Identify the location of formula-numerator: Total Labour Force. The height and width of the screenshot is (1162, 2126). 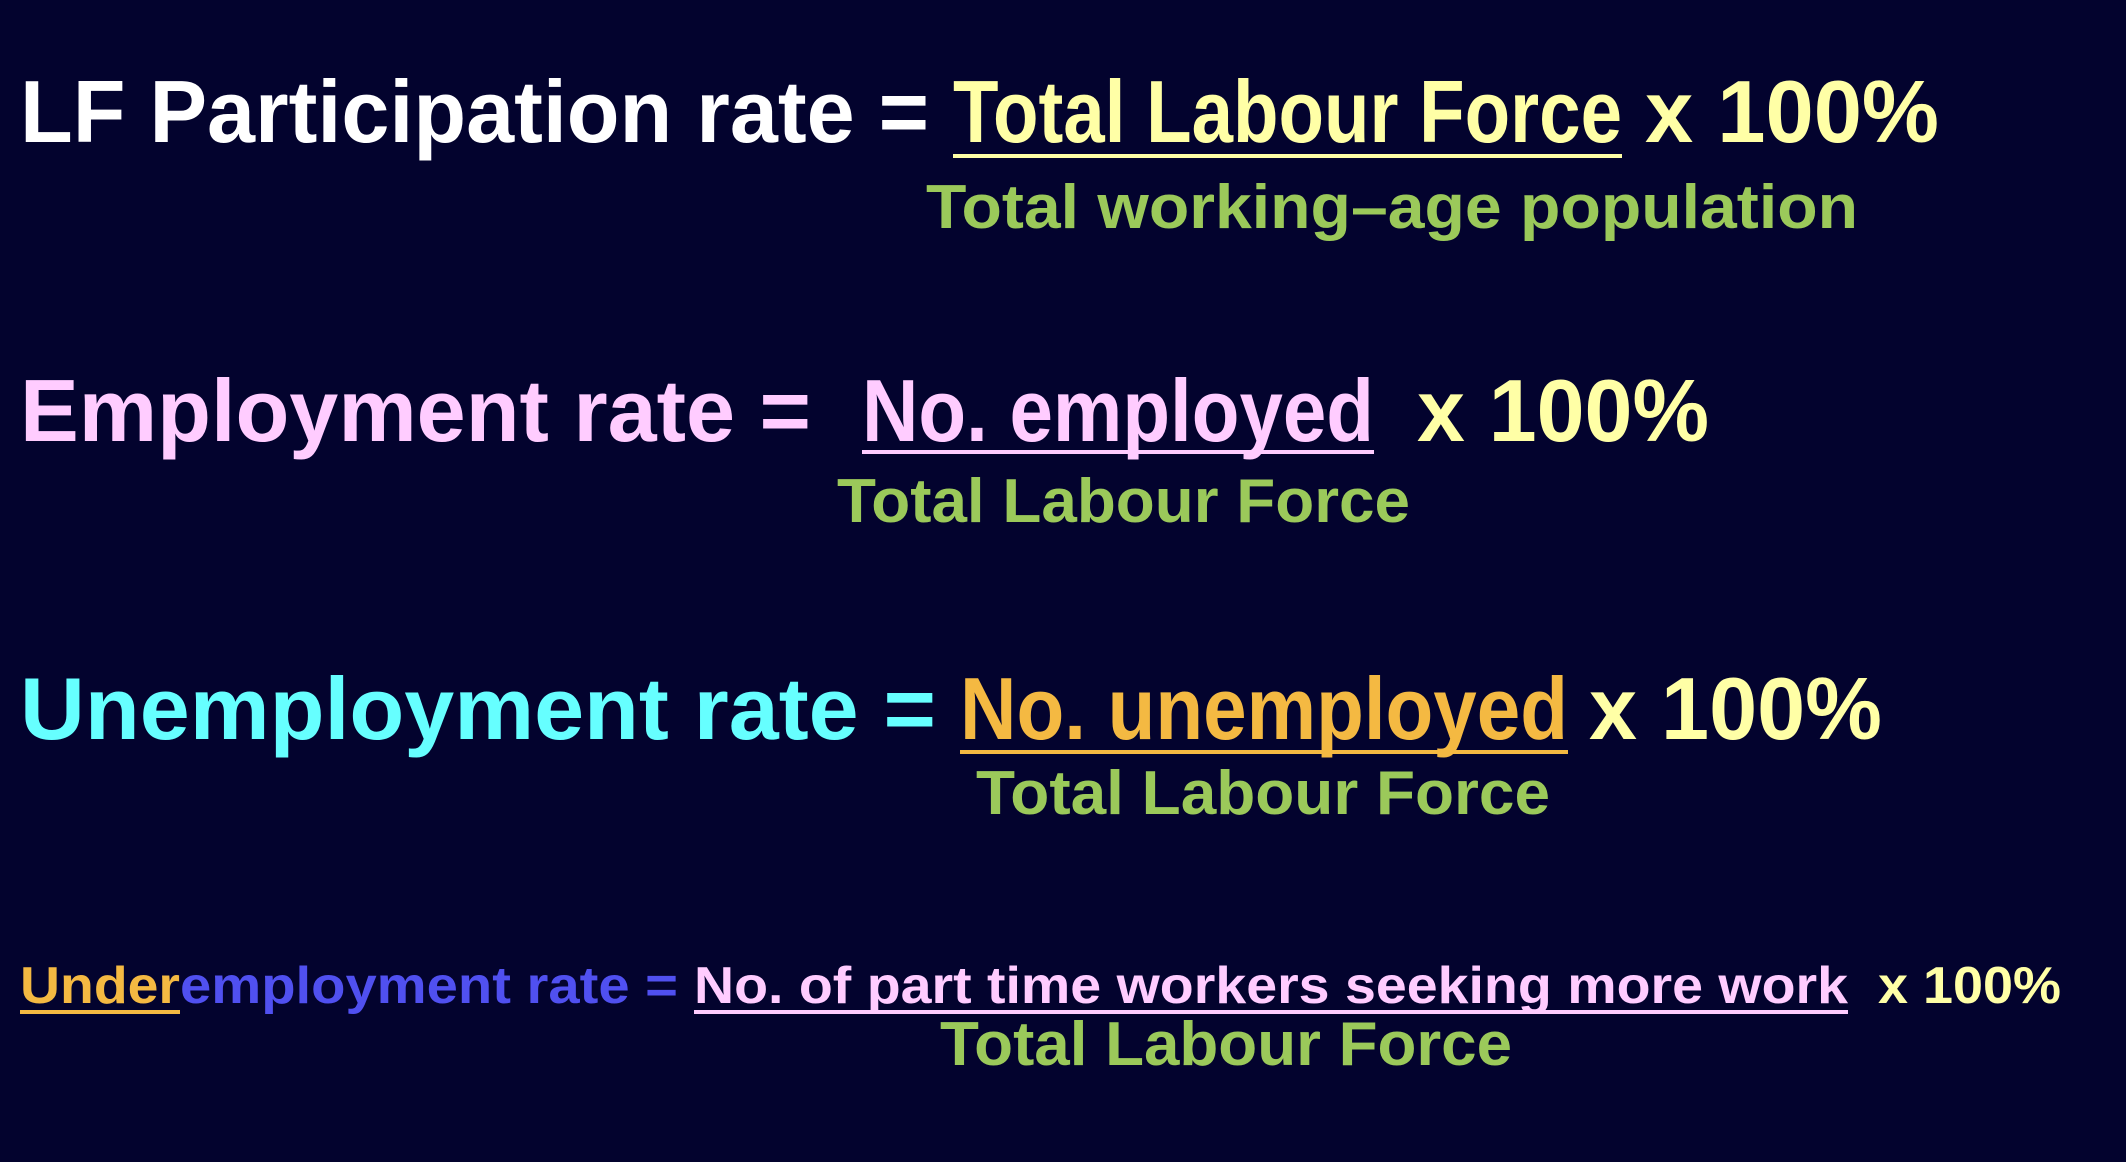
(1287, 111).